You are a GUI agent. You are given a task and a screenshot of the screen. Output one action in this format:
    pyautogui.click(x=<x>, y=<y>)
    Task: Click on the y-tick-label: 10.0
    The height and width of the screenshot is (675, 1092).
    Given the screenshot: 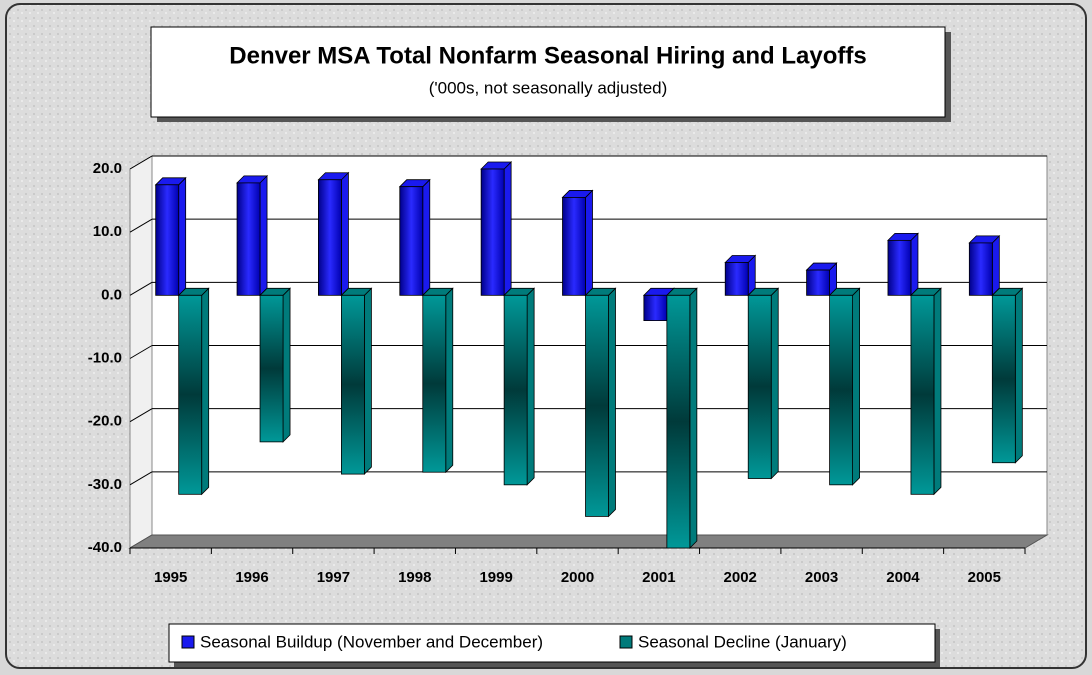 What is the action you would take?
    pyautogui.click(x=107, y=231)
    